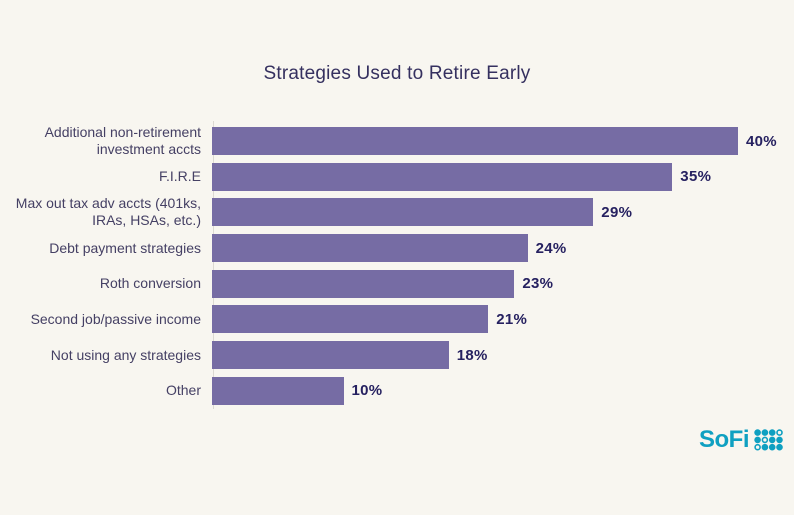  What do you see at coordinates (761, 141) in the screenshot?
I see `value-label: 40%` at bounding box center [761, 141].